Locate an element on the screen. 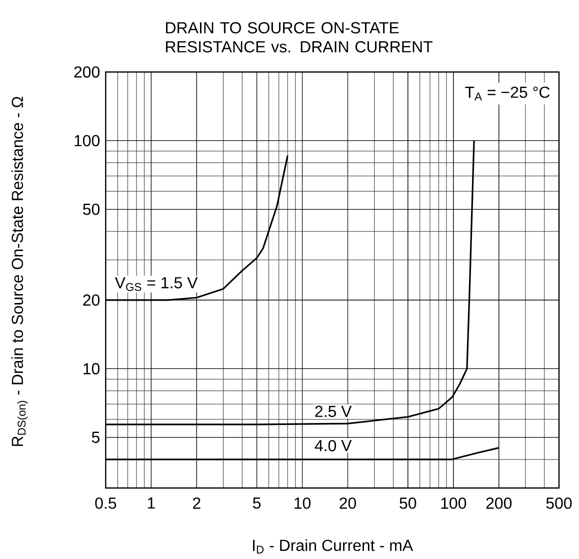  y-tick-label: 20 is located at coordinates (91, 300).